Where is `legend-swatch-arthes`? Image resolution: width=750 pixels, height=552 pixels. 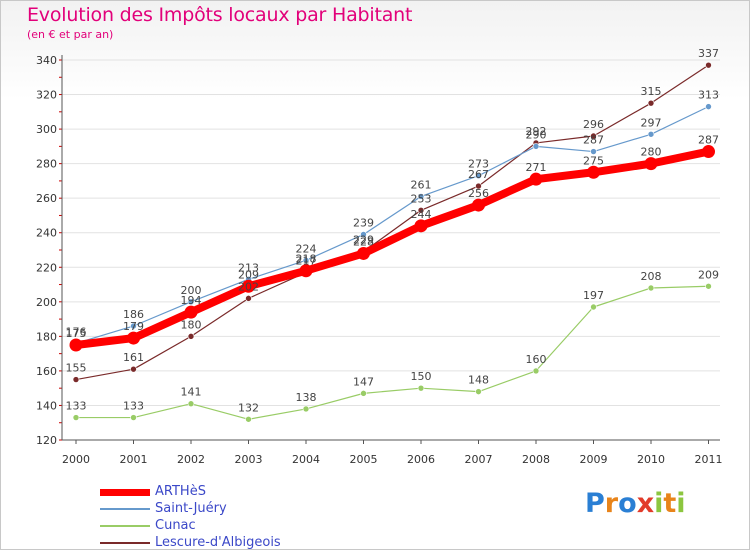
legend-swatch-arthes is located at coordinates (125, 492).